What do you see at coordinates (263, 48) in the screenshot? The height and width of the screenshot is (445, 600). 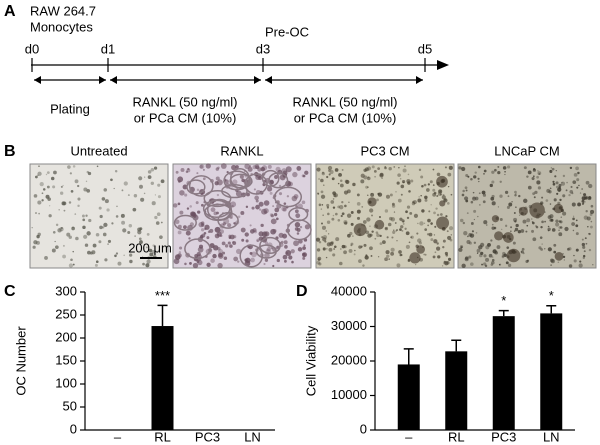 I see `day-label: d3` at bounding box center [263, 48].